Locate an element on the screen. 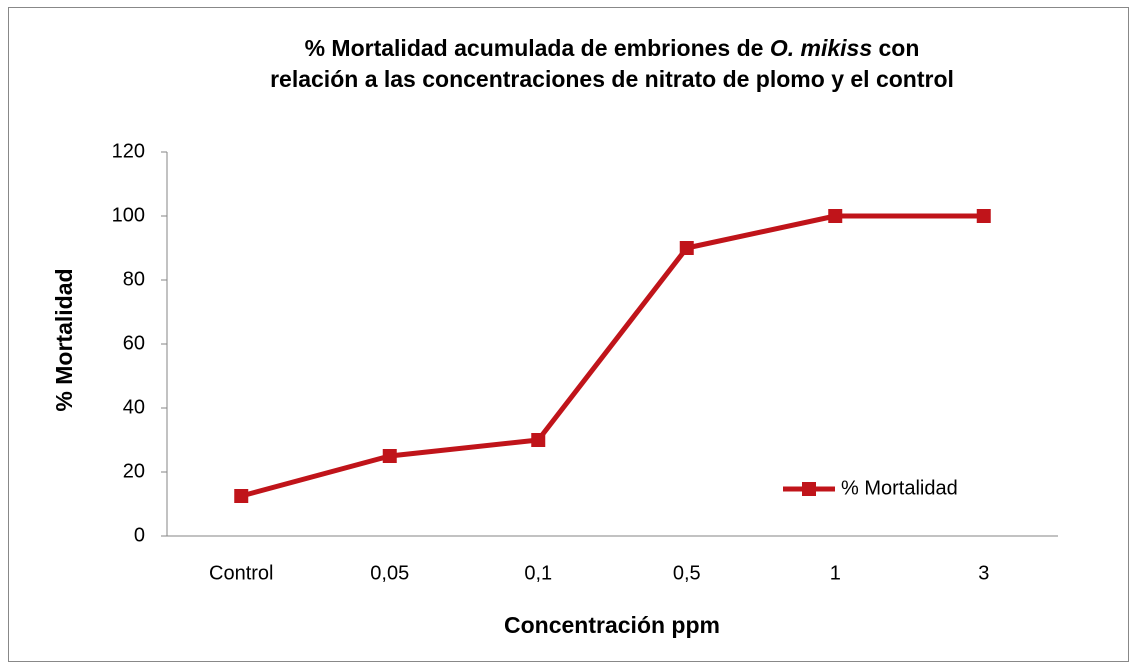 The image size is (1137, 670). x-tick-label: 1 is located at coordinates (835, 573).